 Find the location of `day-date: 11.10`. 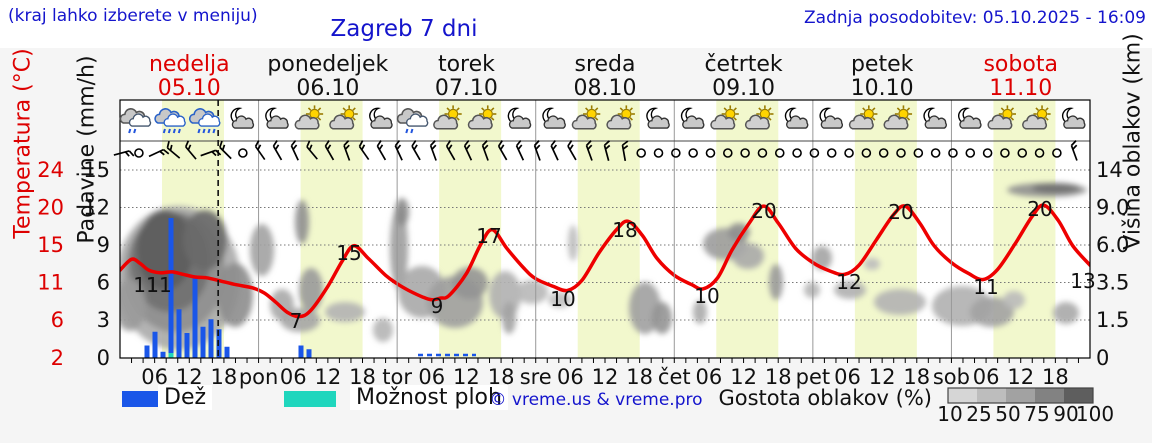

day-date: 11.10 is located at coordinates (1021, 88).